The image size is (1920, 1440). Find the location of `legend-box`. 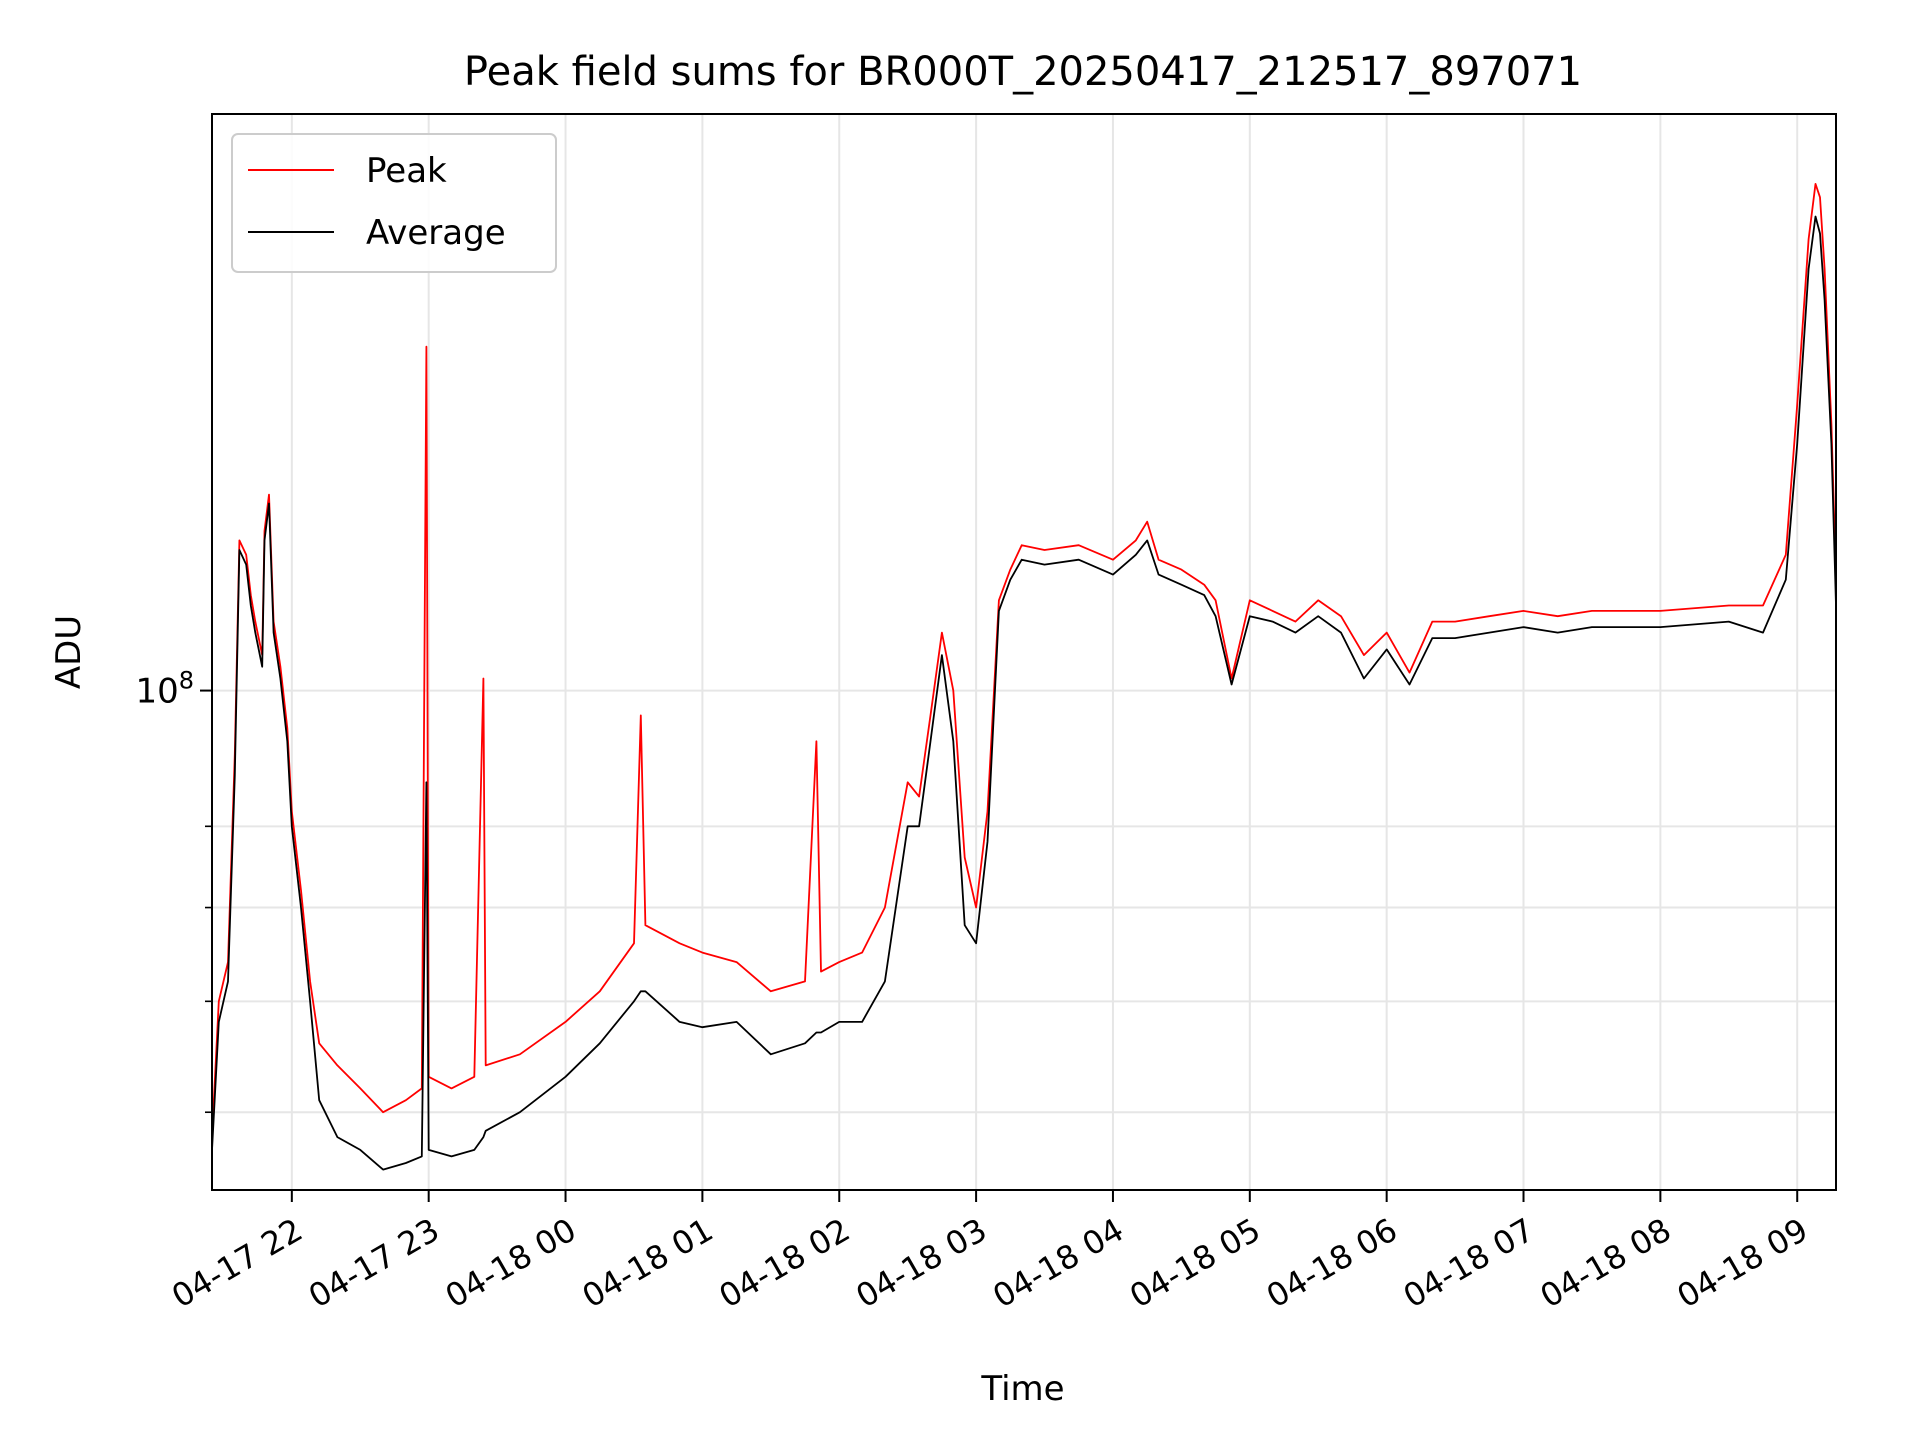

legend-box is located at coordinates (394, 203).